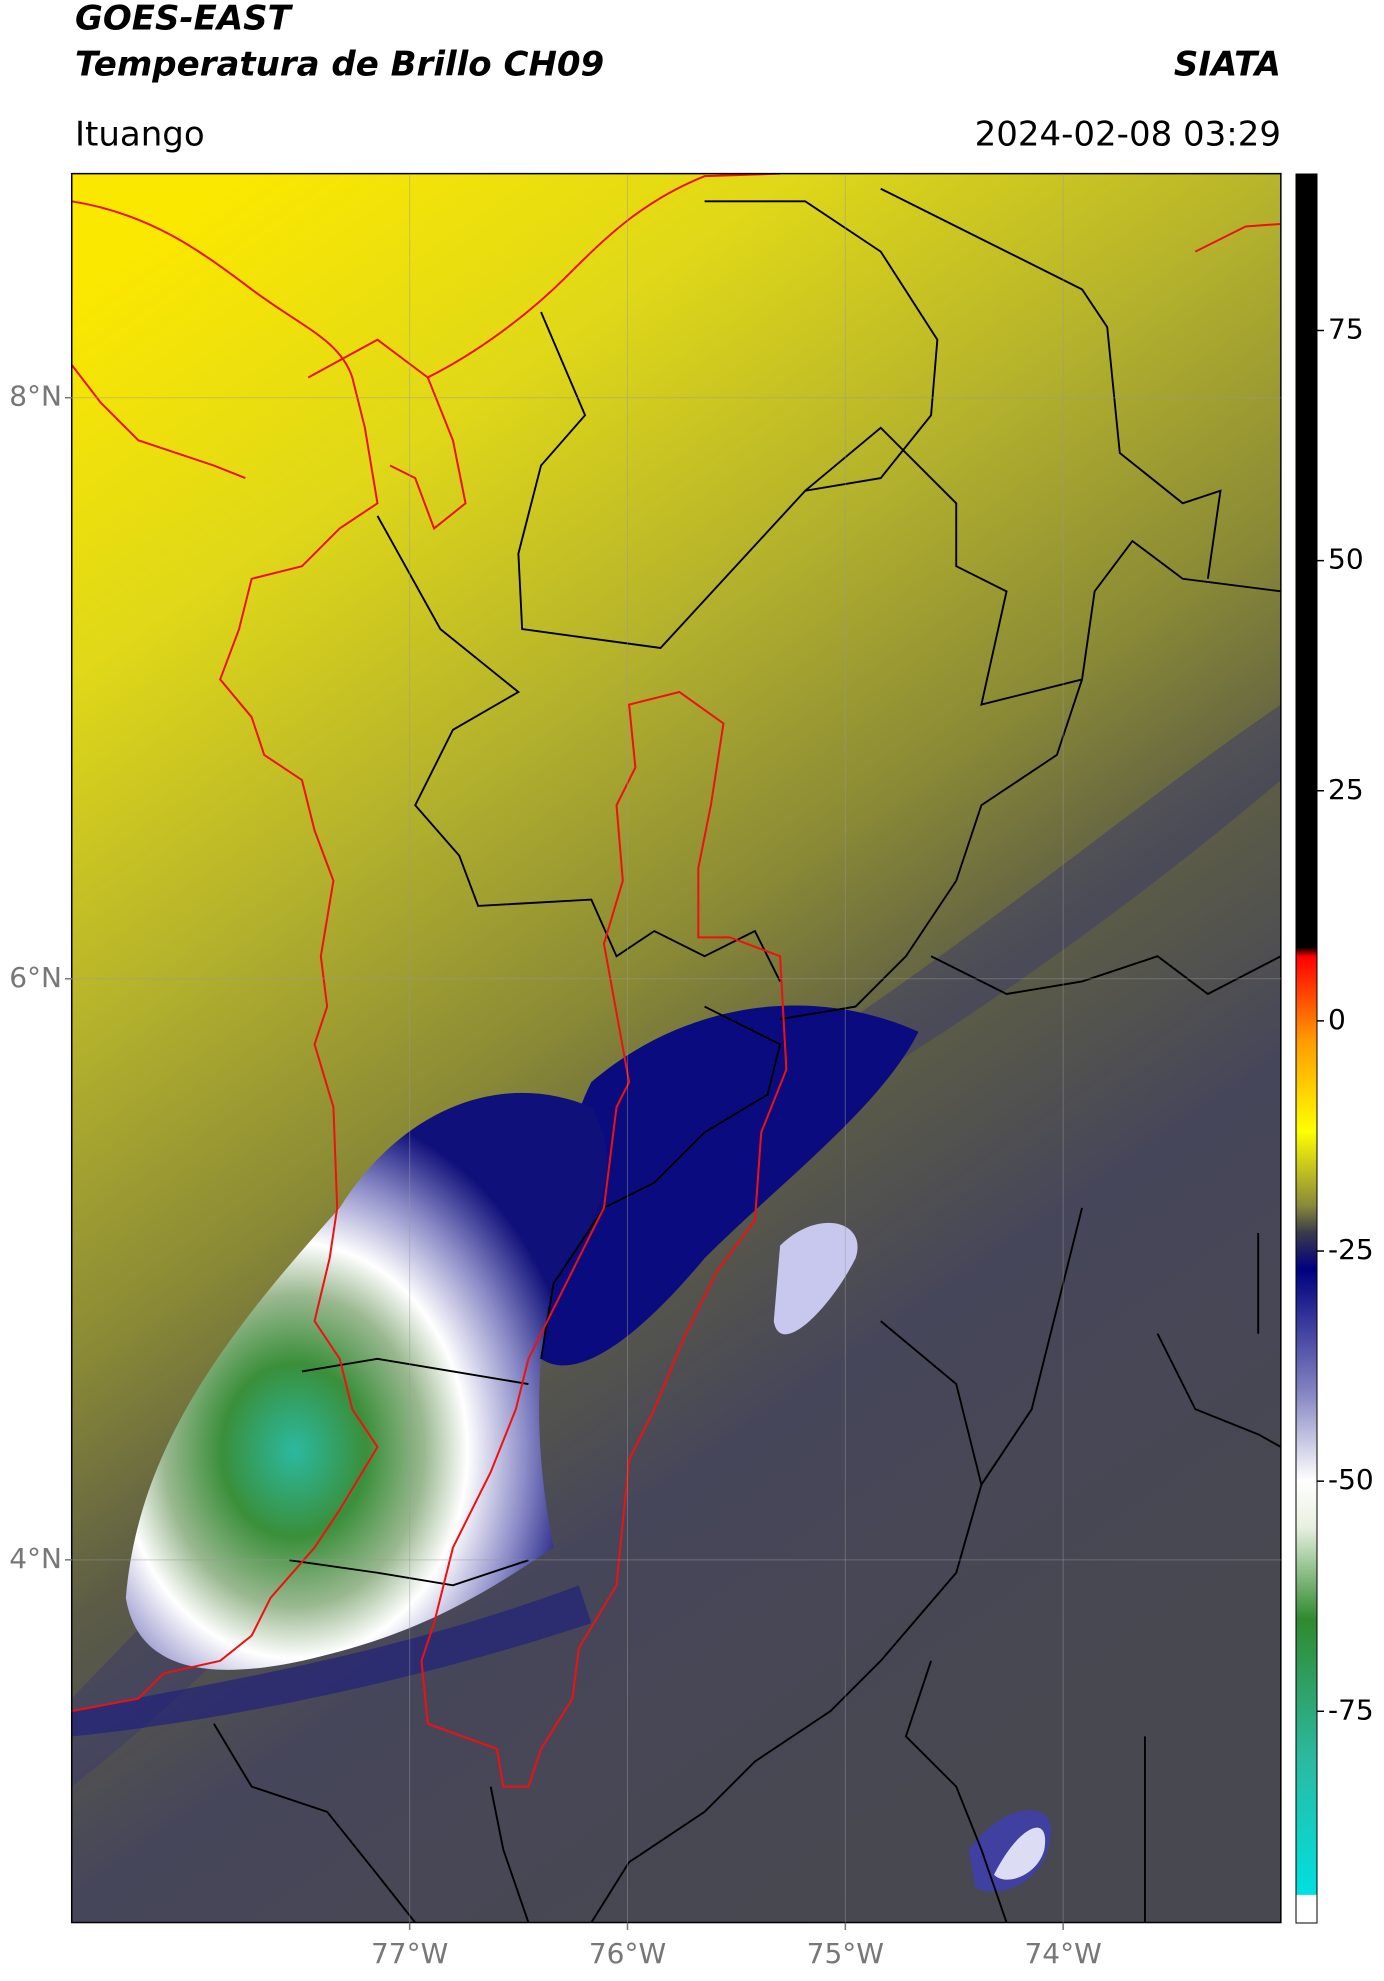  What do you see at coordinates (35, 1558) in the screenshot?
I see `lat-tick-label: 4°N` at bounding box center [35, 1558].